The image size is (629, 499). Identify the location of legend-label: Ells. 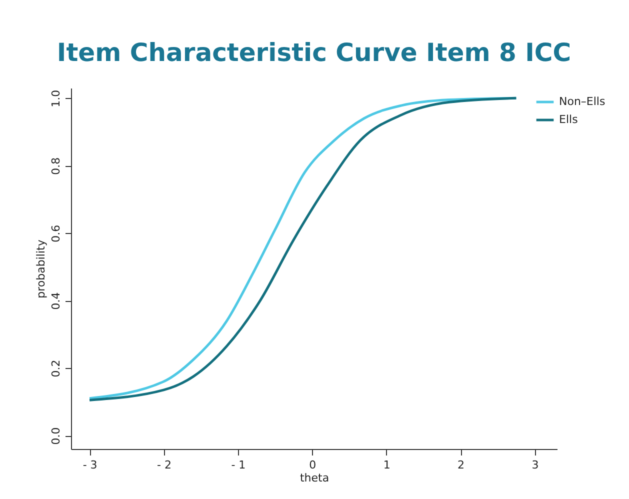
(568, 119).